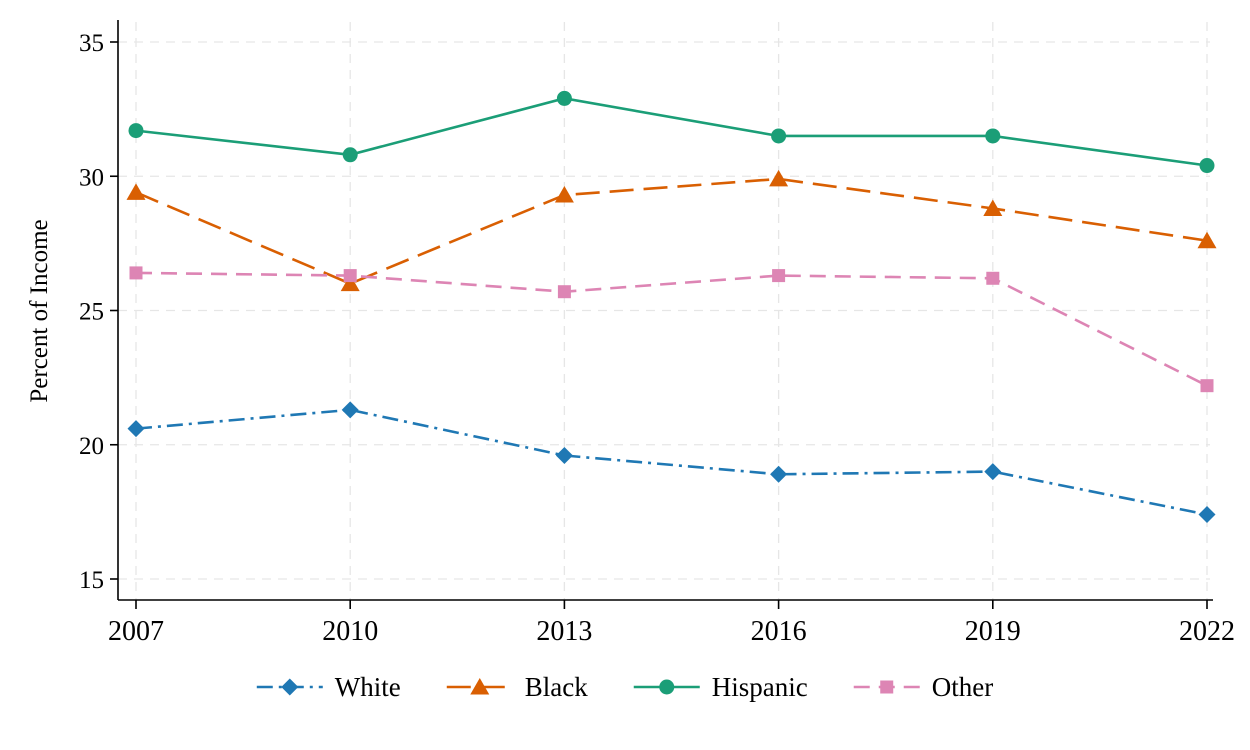  What do you see at coordinates (368, 687) in the screenshot?
I see `legend-label: White` at bounding box center [368, 687].